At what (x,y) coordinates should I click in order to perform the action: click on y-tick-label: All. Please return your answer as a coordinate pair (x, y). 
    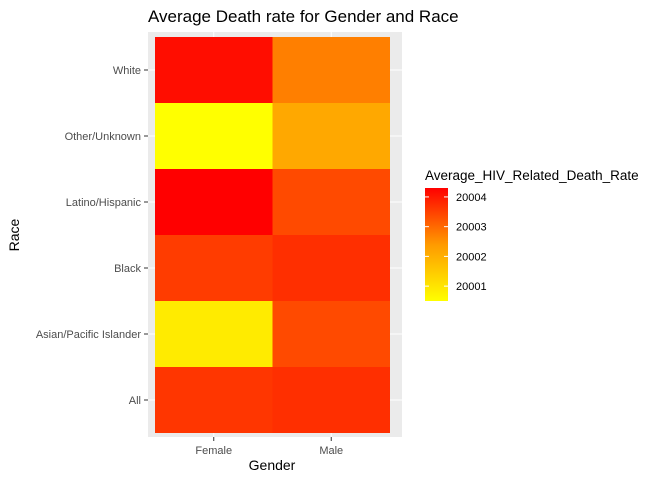
    Looking at the image, I should click on (135, 401).